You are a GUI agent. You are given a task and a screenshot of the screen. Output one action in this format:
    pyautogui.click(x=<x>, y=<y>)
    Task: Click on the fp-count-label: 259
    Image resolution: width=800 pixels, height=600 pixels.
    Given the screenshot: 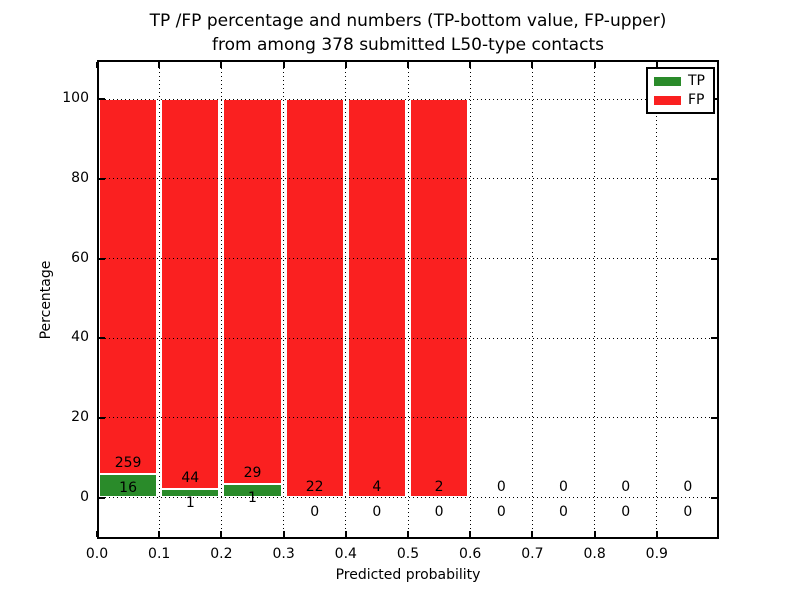 What is the action you would take?
    pyautogui.click(x=128, y=463)
    